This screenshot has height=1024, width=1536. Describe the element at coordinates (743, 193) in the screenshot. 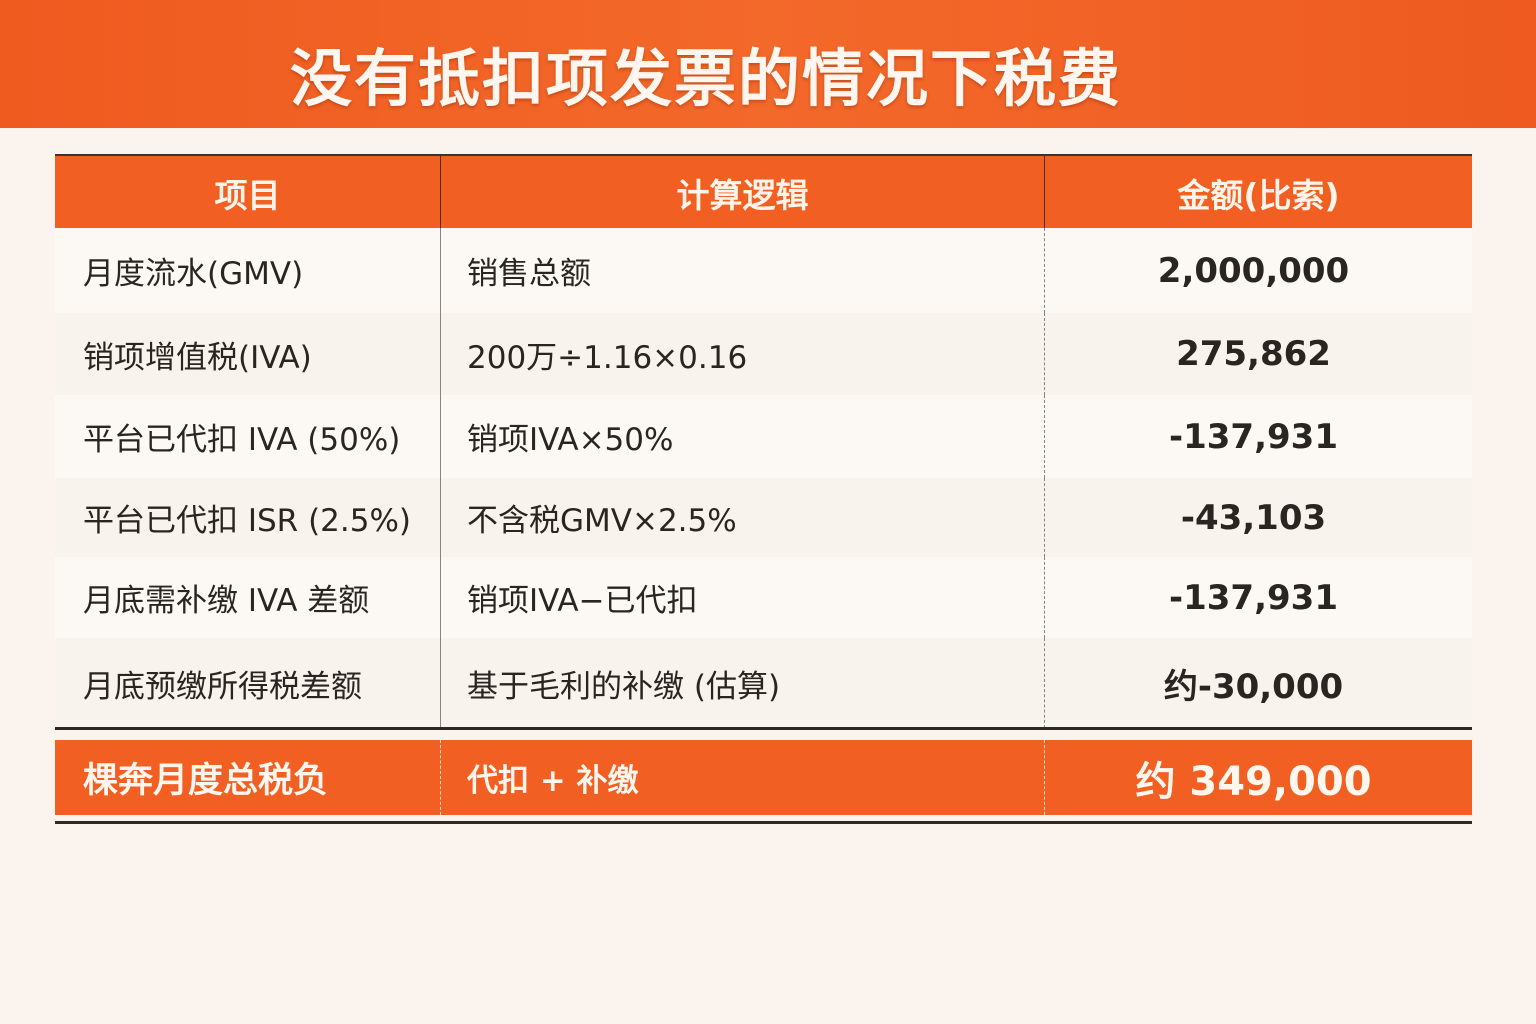

I see `column-header-logic: 计算逻辑` at that location.